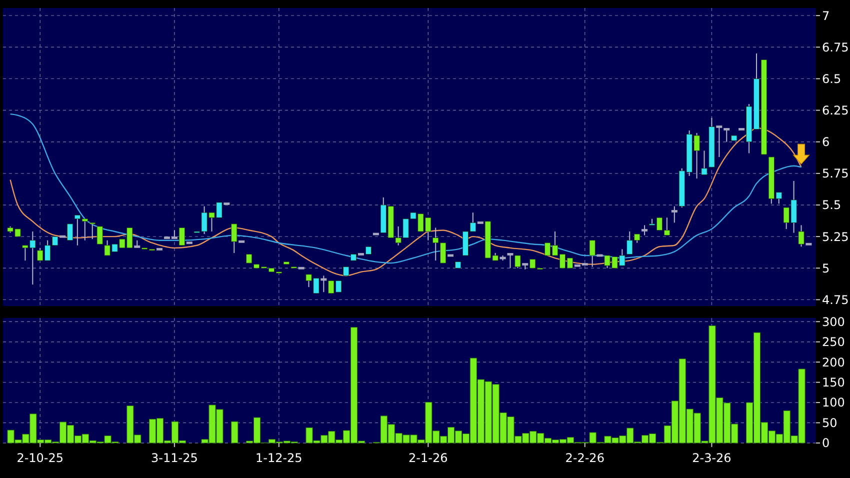 The height and width of the screenshot is (478, 850). Describe the element at coordinates (833, 321) in the screenshot. I see `y-tick-label: 300` at that location.